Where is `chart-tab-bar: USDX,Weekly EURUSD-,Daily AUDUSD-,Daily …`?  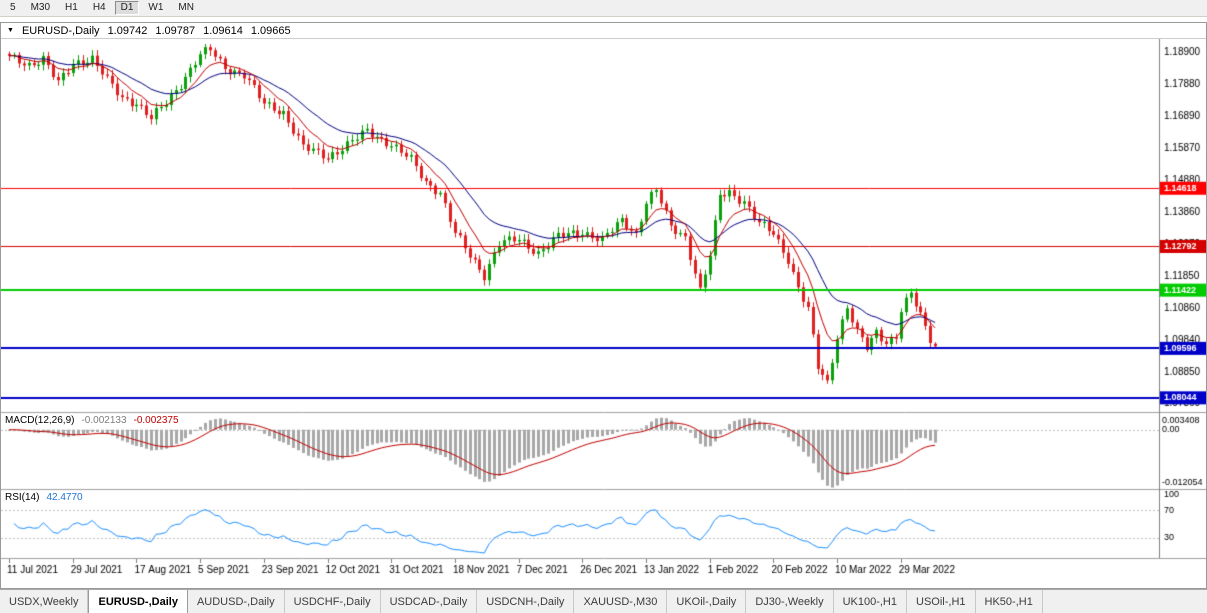
chart-tab-bar: USDX,Weekly EURUSD-,Daily AUDUSD-,Daily … is located at coordinates (603, 601).